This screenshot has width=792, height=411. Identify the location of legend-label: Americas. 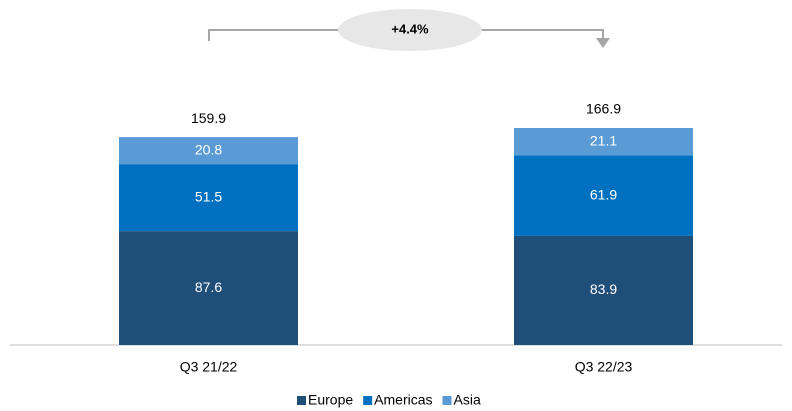
(403, 400).